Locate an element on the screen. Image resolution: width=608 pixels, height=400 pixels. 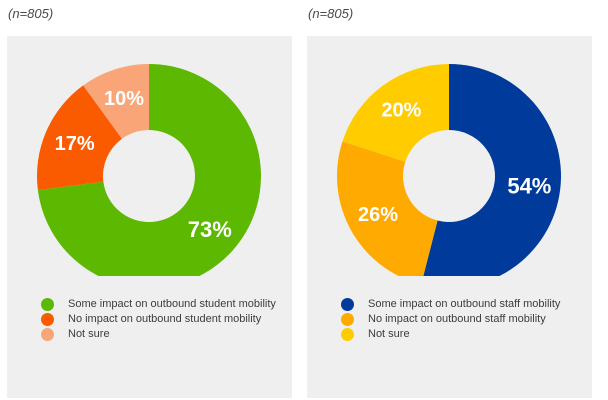
legend-item: Some impact on outbound student mobility is located at coordinates (166, 304).